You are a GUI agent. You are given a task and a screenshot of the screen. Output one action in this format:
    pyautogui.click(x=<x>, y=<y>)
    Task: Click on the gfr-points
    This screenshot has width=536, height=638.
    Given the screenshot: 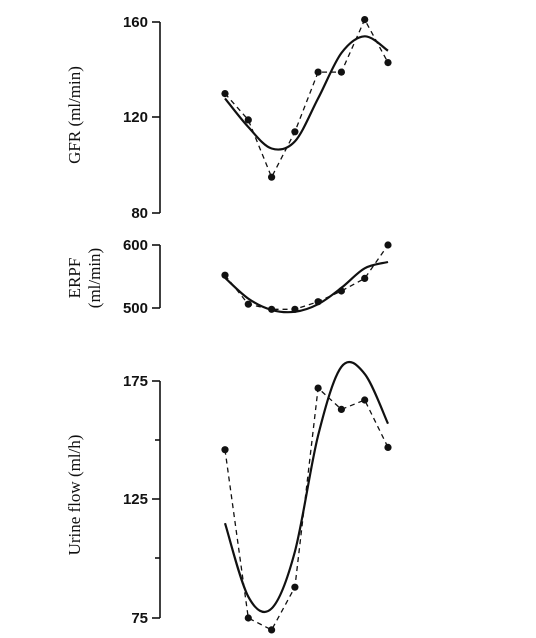 What is the action you would take?
    pyautogui.click(x=306, y=98)
    